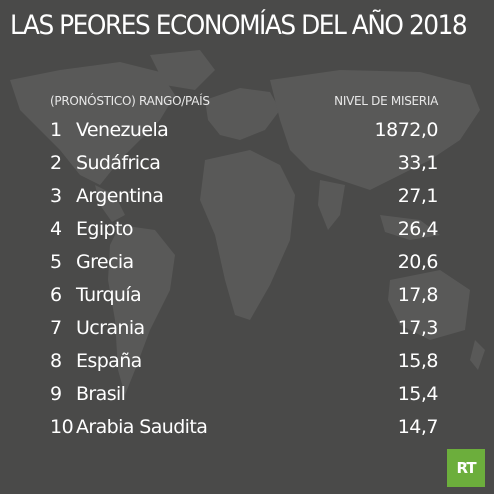 This screenshot has height=494, width=494. I want to click on page-title: LAS PEORES ECONOMÍAS DEL AÑO 2018, so click(239, 25).